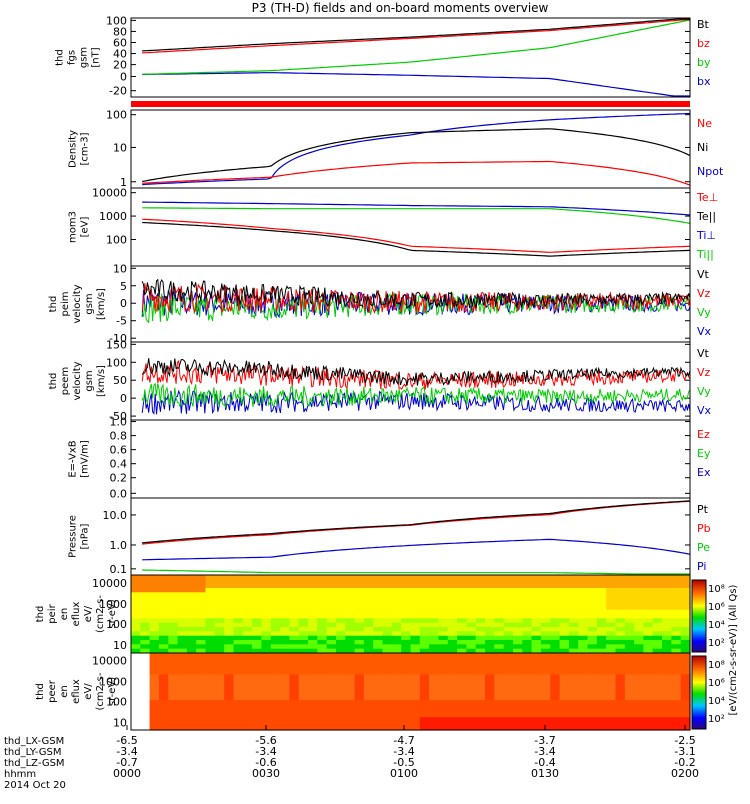 The width and height of the screenshot is (750, 804). What do you see at coordinates (704, 123) in the screenshot?
I see `legend-ne: Ne` at bounding box center [704, 123].